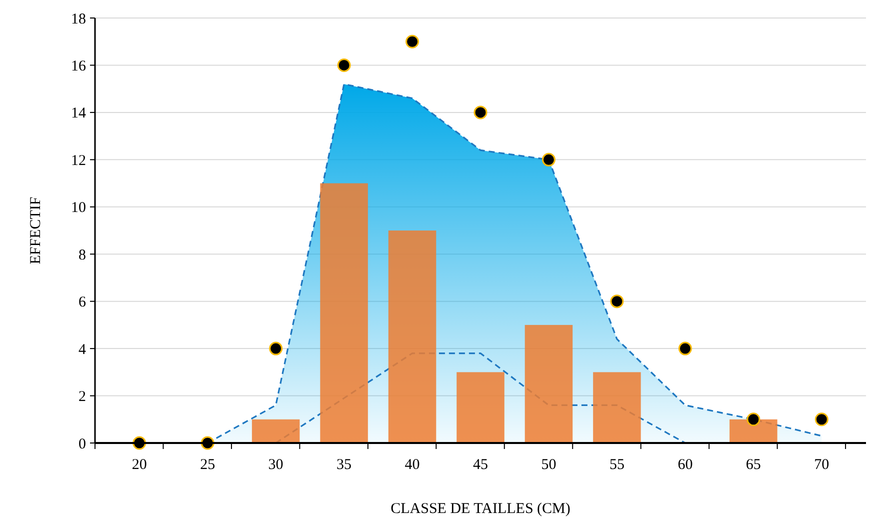 The image size is (876, 519). I want to click on y-tick-label: 0, so click(82, 444).